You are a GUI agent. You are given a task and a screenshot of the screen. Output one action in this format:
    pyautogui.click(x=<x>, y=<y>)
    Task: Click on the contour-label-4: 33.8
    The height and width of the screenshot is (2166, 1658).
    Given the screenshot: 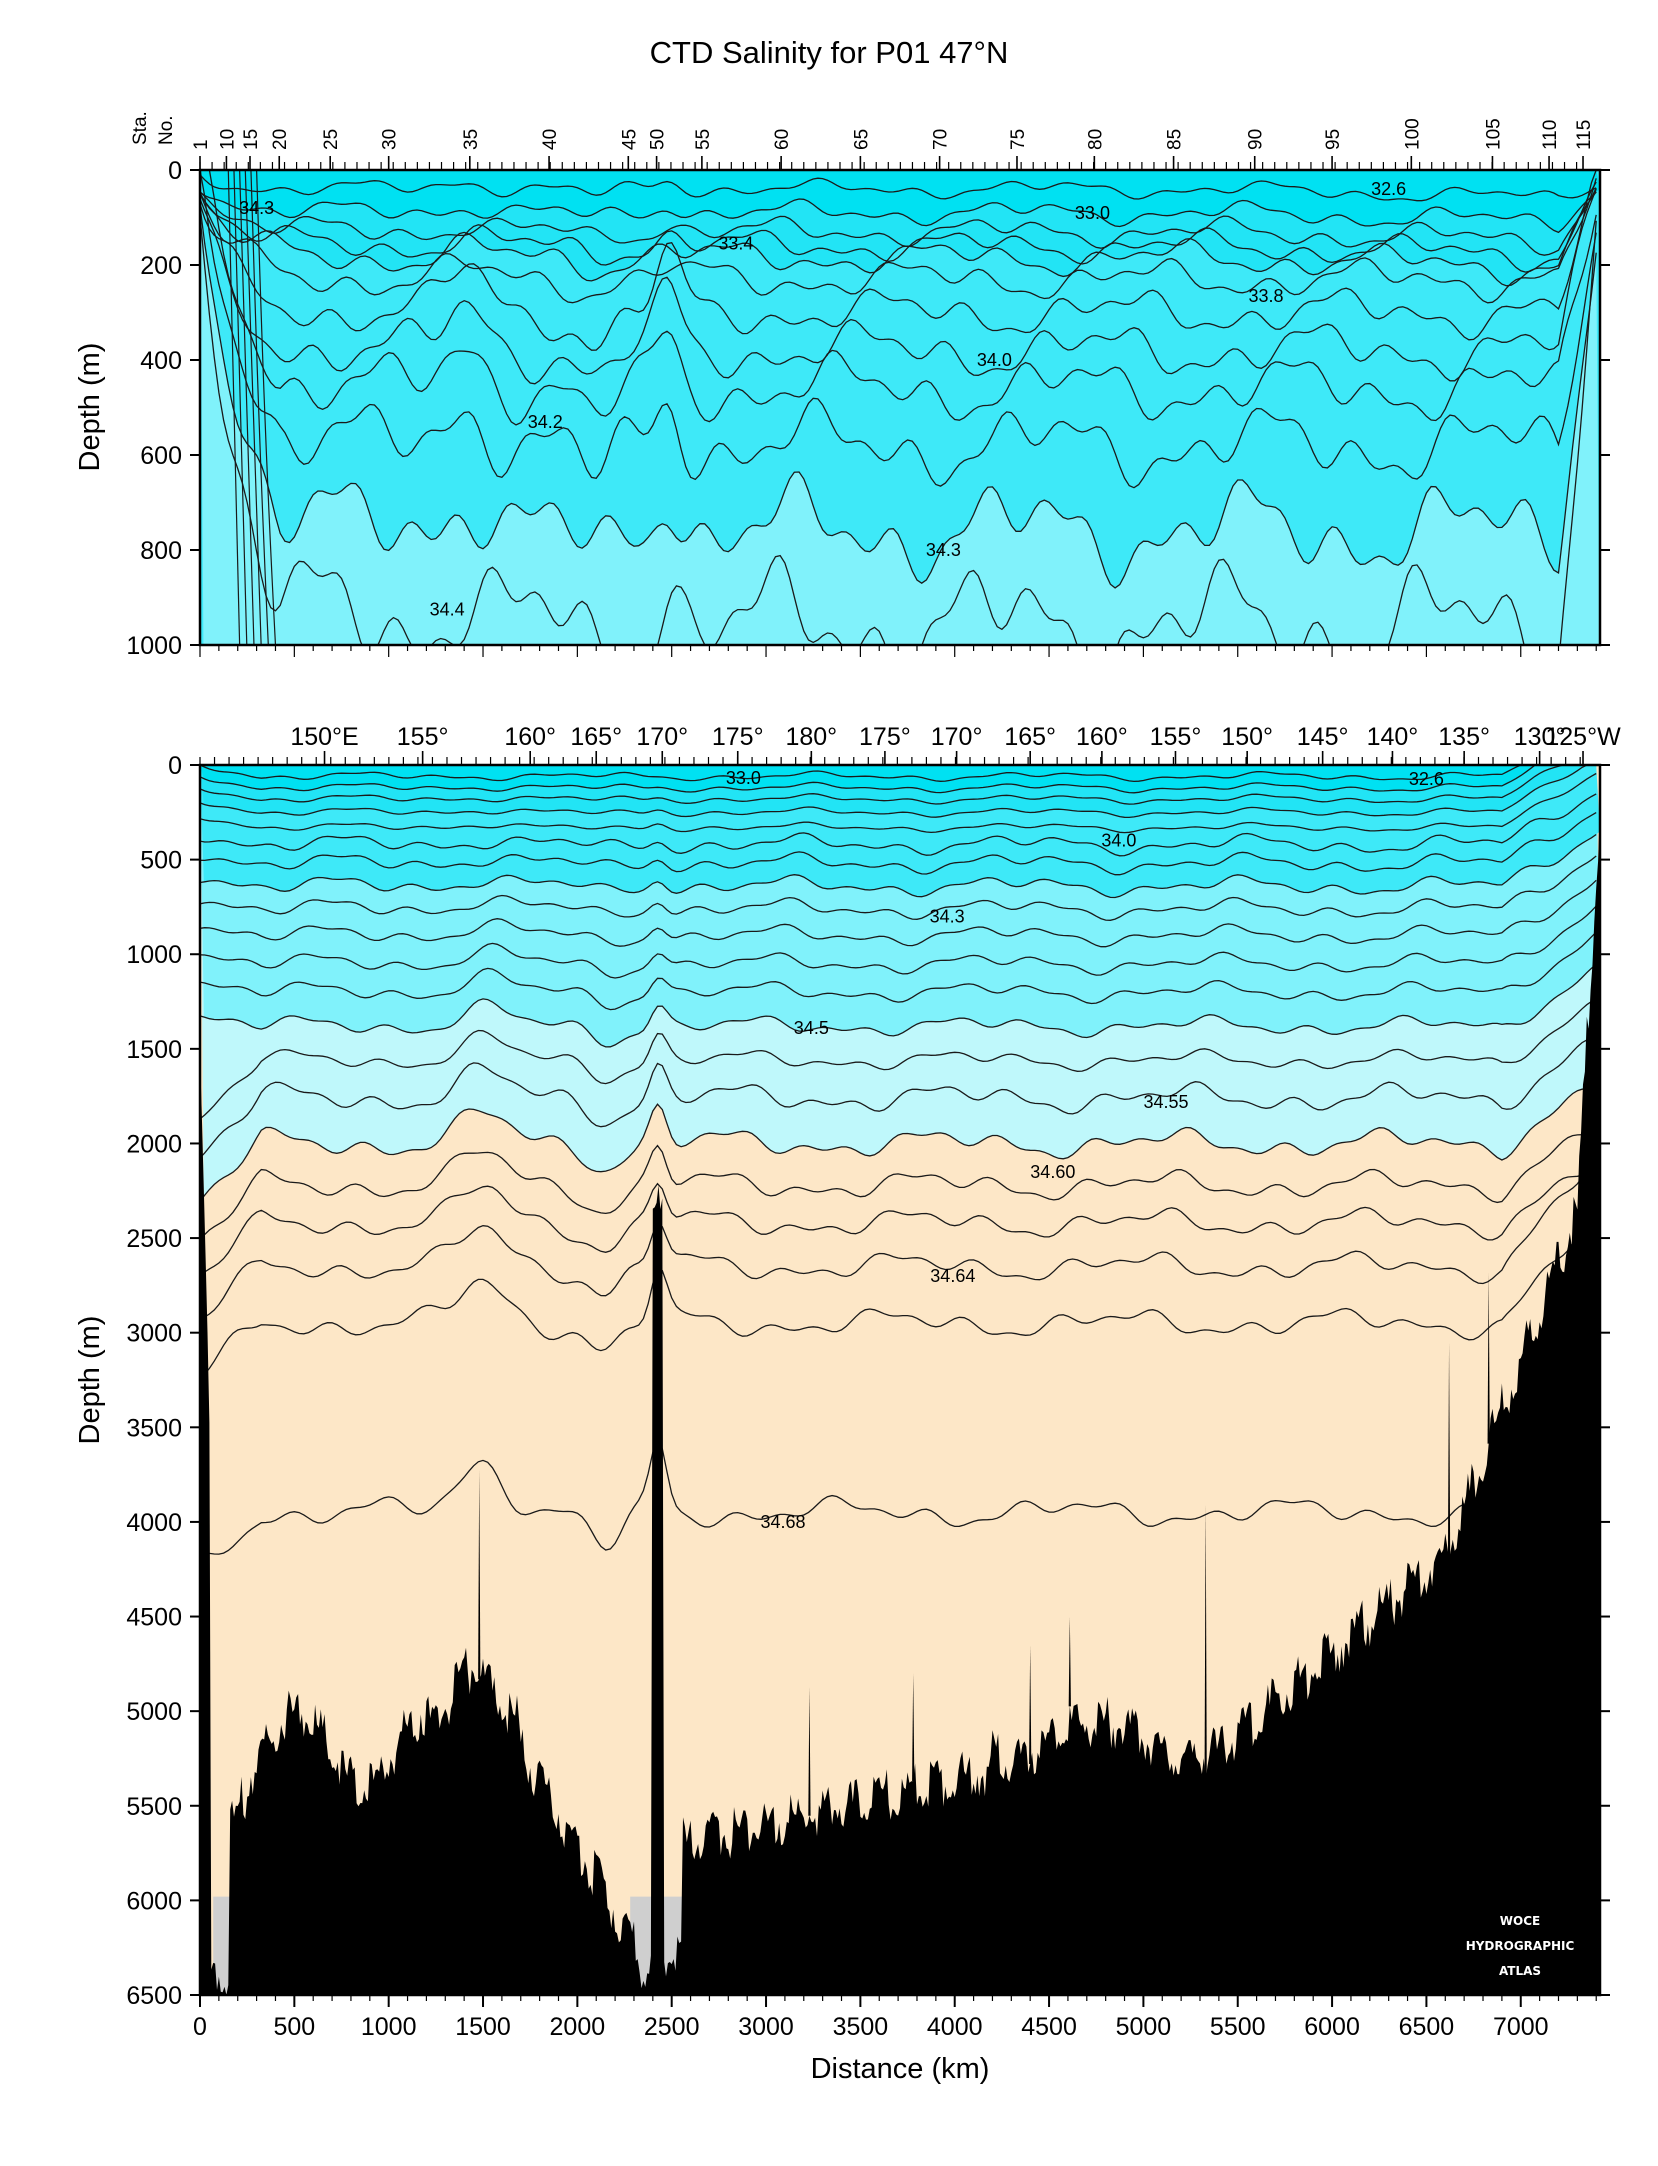 What is the action you would take?
    pyautogui.click(x=1266, y=296)
    